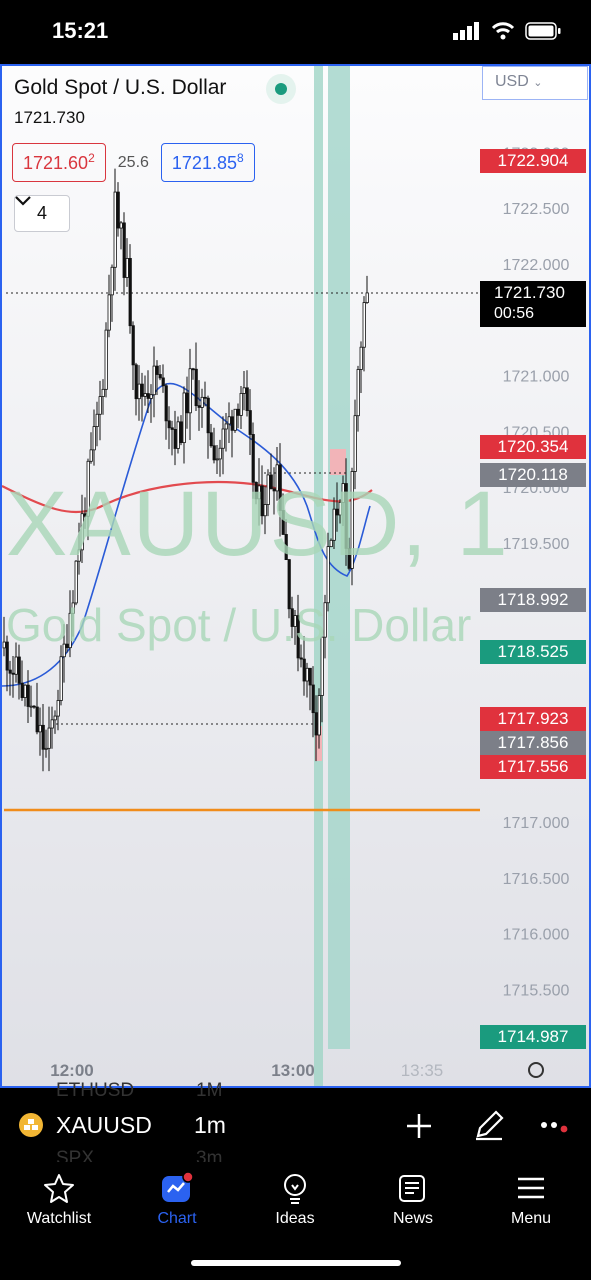  I want to click on price-label: 1714.987, so click(533, 1037).